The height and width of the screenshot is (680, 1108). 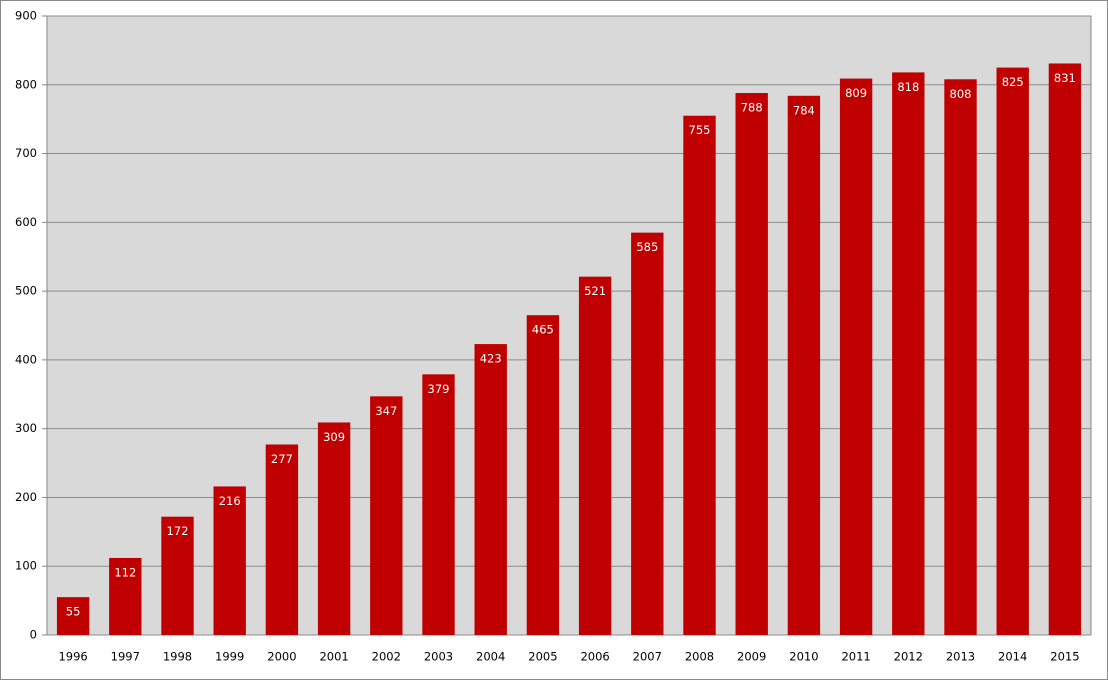 I want to click on data-label: 808, so click(x=961, y=94).